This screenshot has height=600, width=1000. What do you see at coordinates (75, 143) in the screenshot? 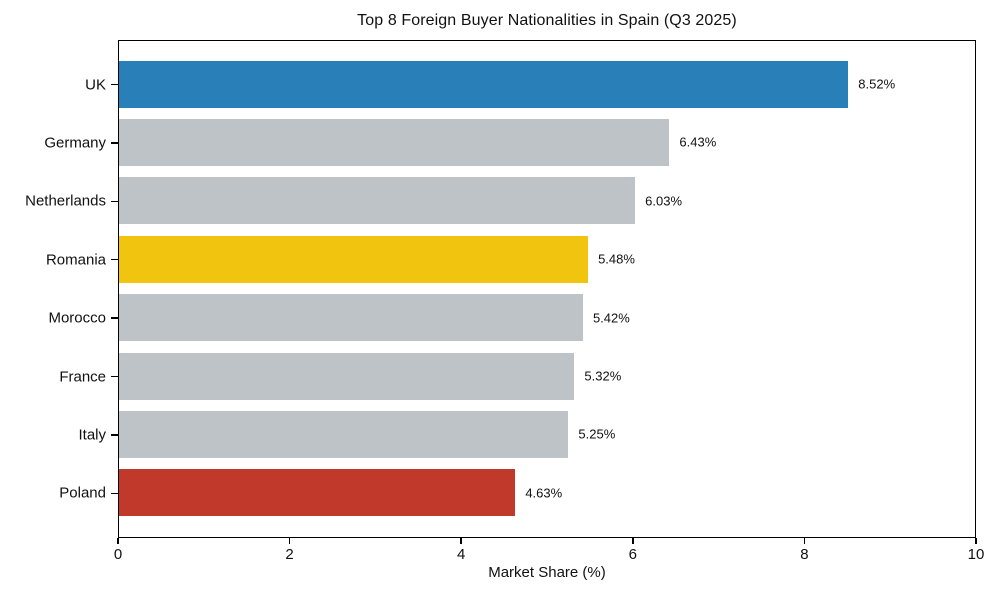
I see `category-label-germany: Germany` at bounding box center [75, 143].